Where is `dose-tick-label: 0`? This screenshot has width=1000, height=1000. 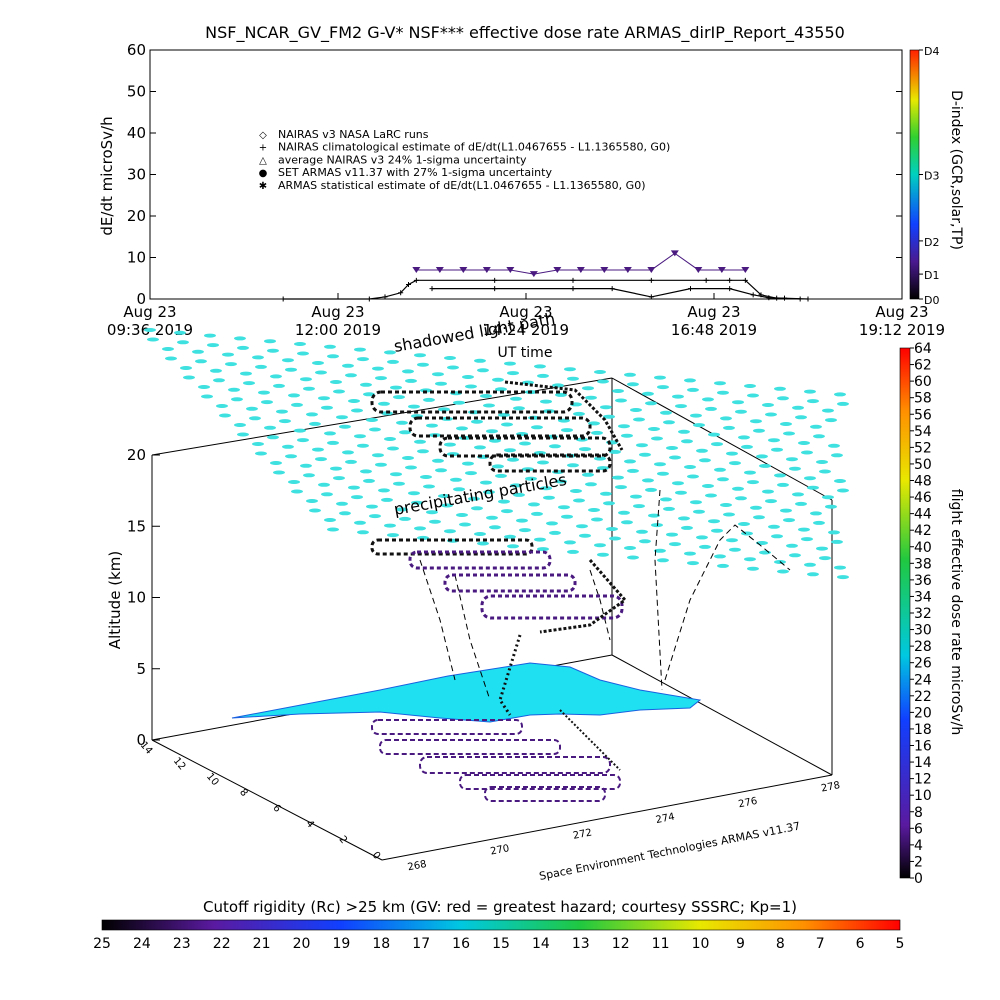
dose-tick-label: 0 is located at coordinates (918, 879).